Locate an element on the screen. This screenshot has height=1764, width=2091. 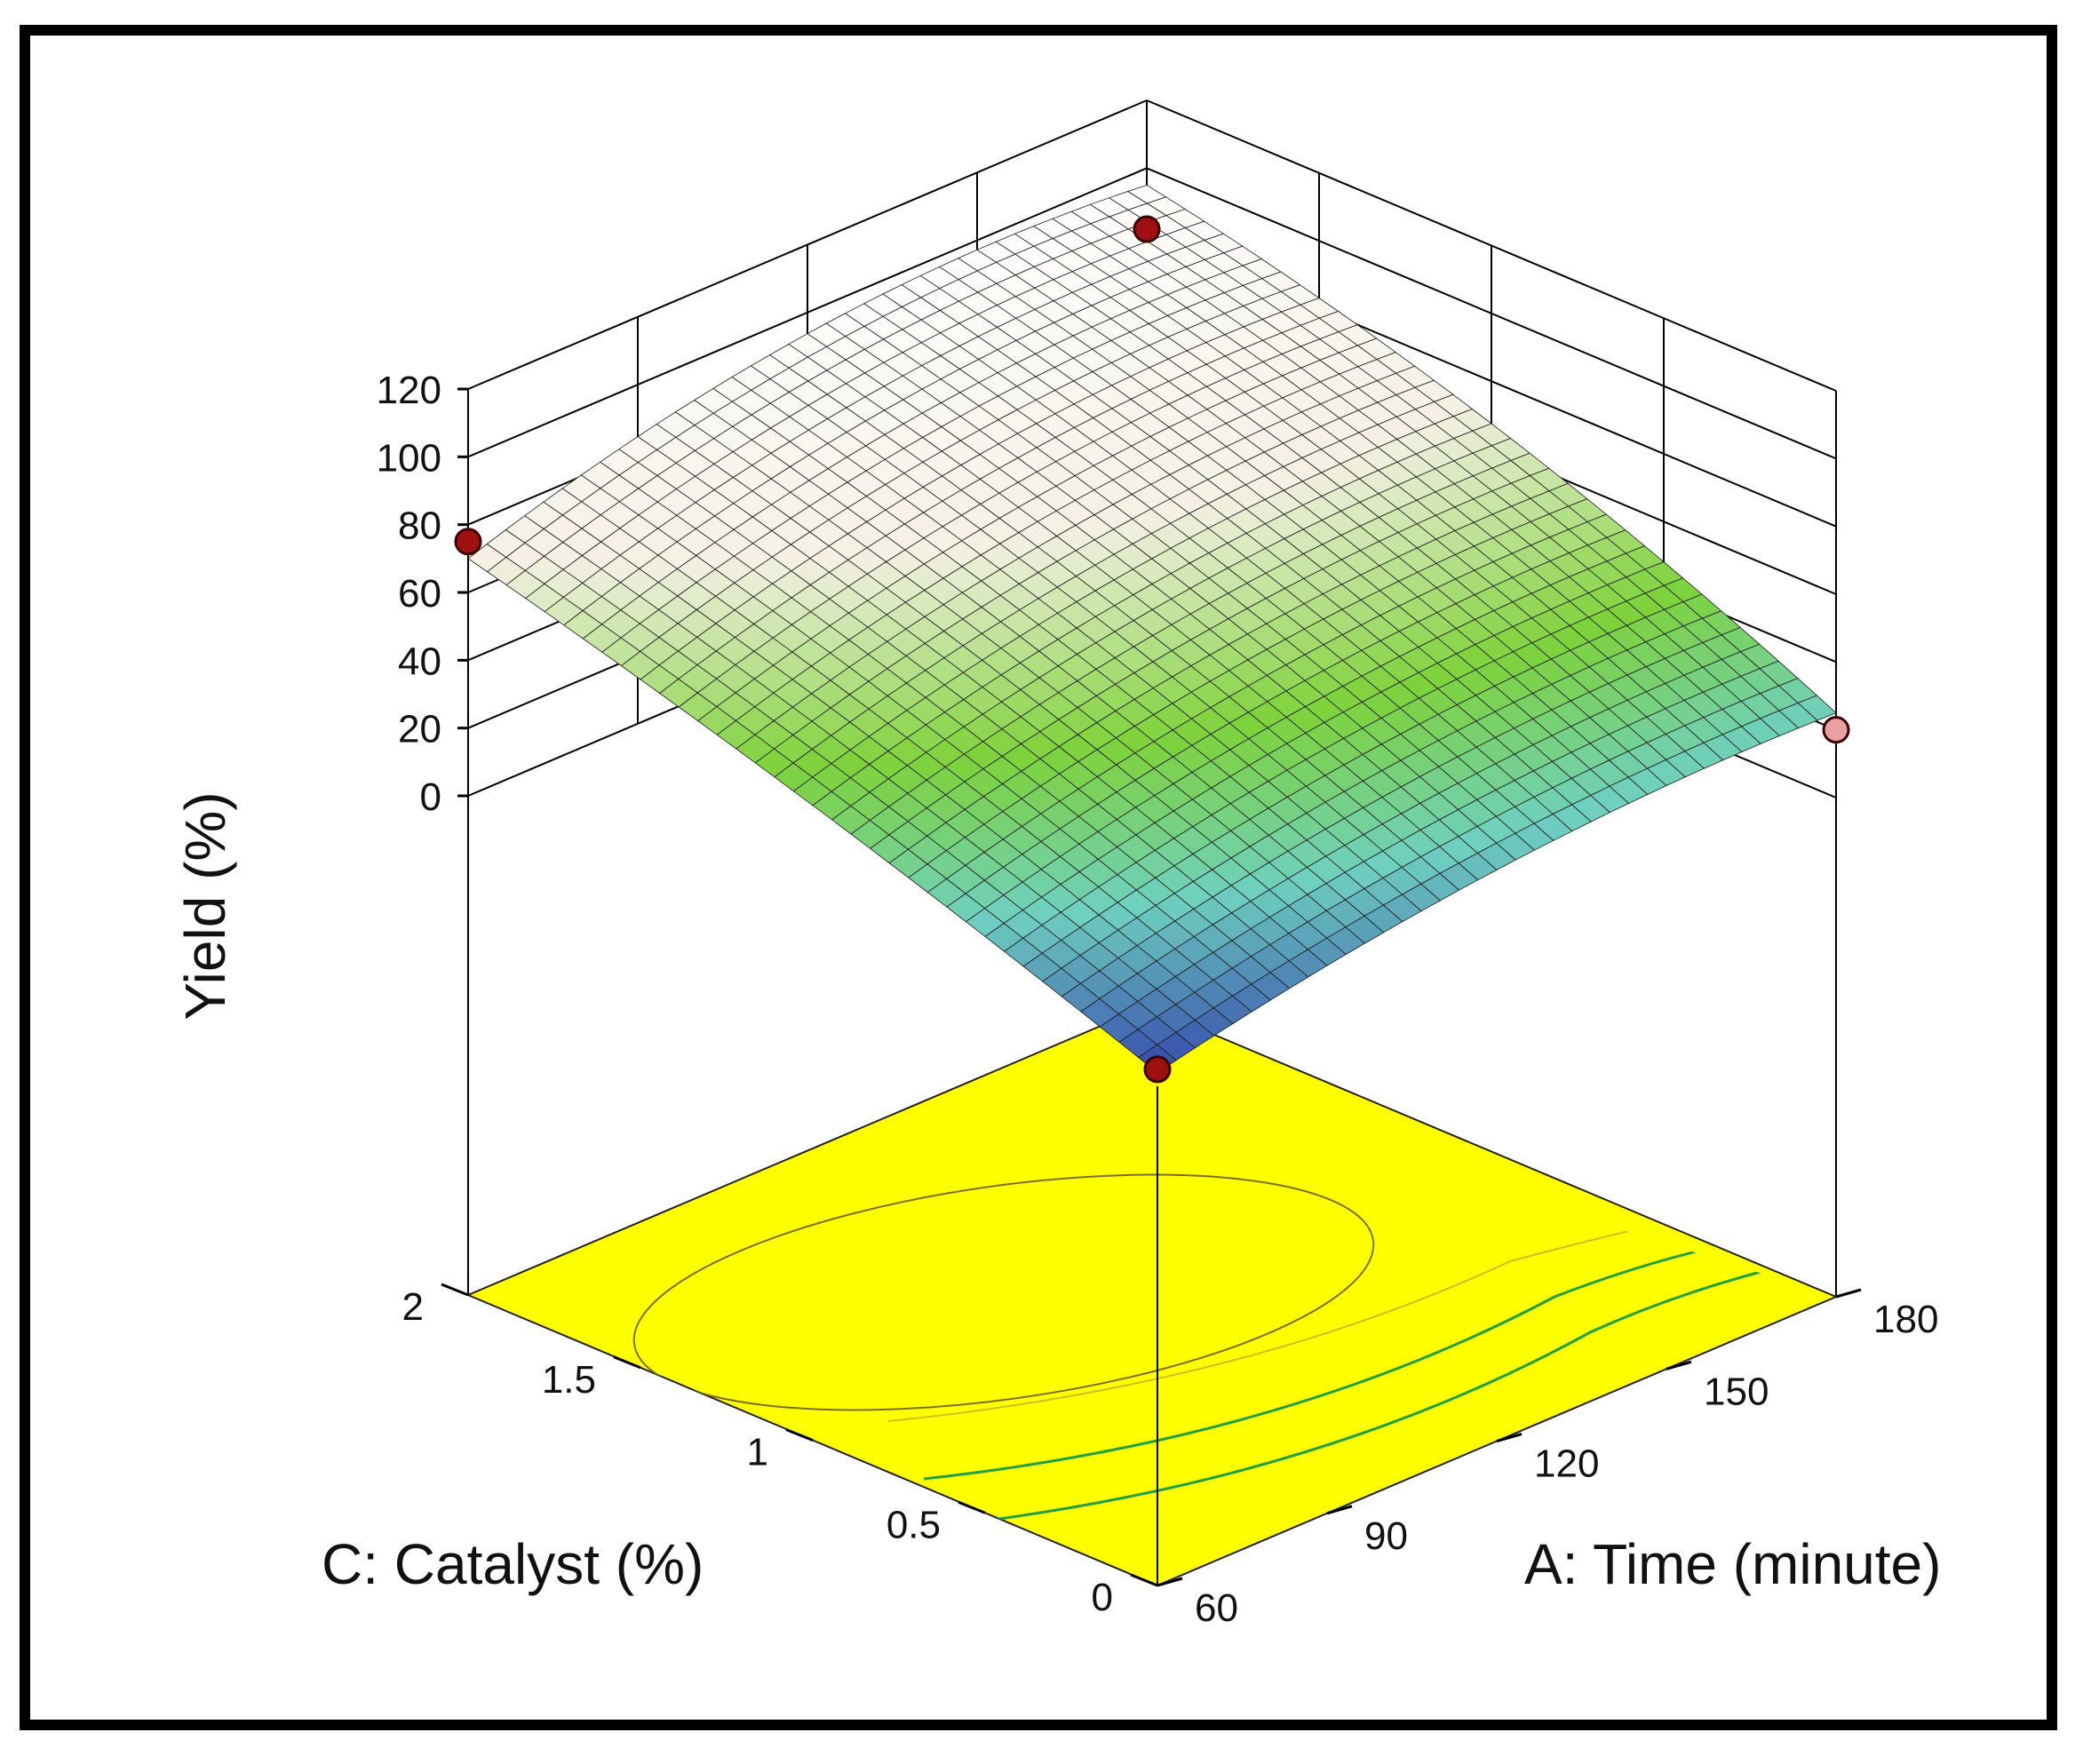
z-tick-label: 120 is located at coordinates (409, 391).